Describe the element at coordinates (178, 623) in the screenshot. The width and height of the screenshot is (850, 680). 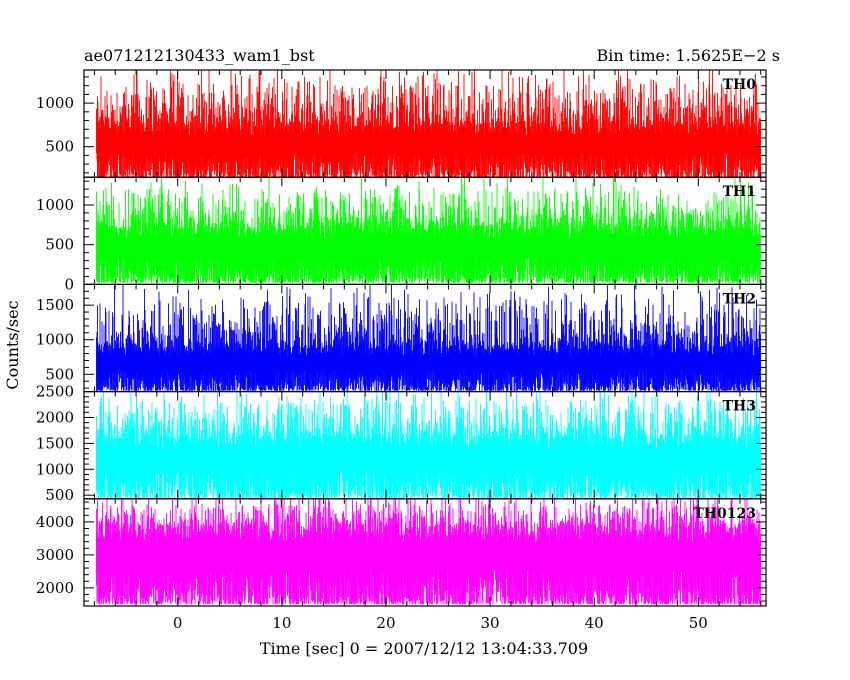
I see `x-tick-label: 0` at that location.